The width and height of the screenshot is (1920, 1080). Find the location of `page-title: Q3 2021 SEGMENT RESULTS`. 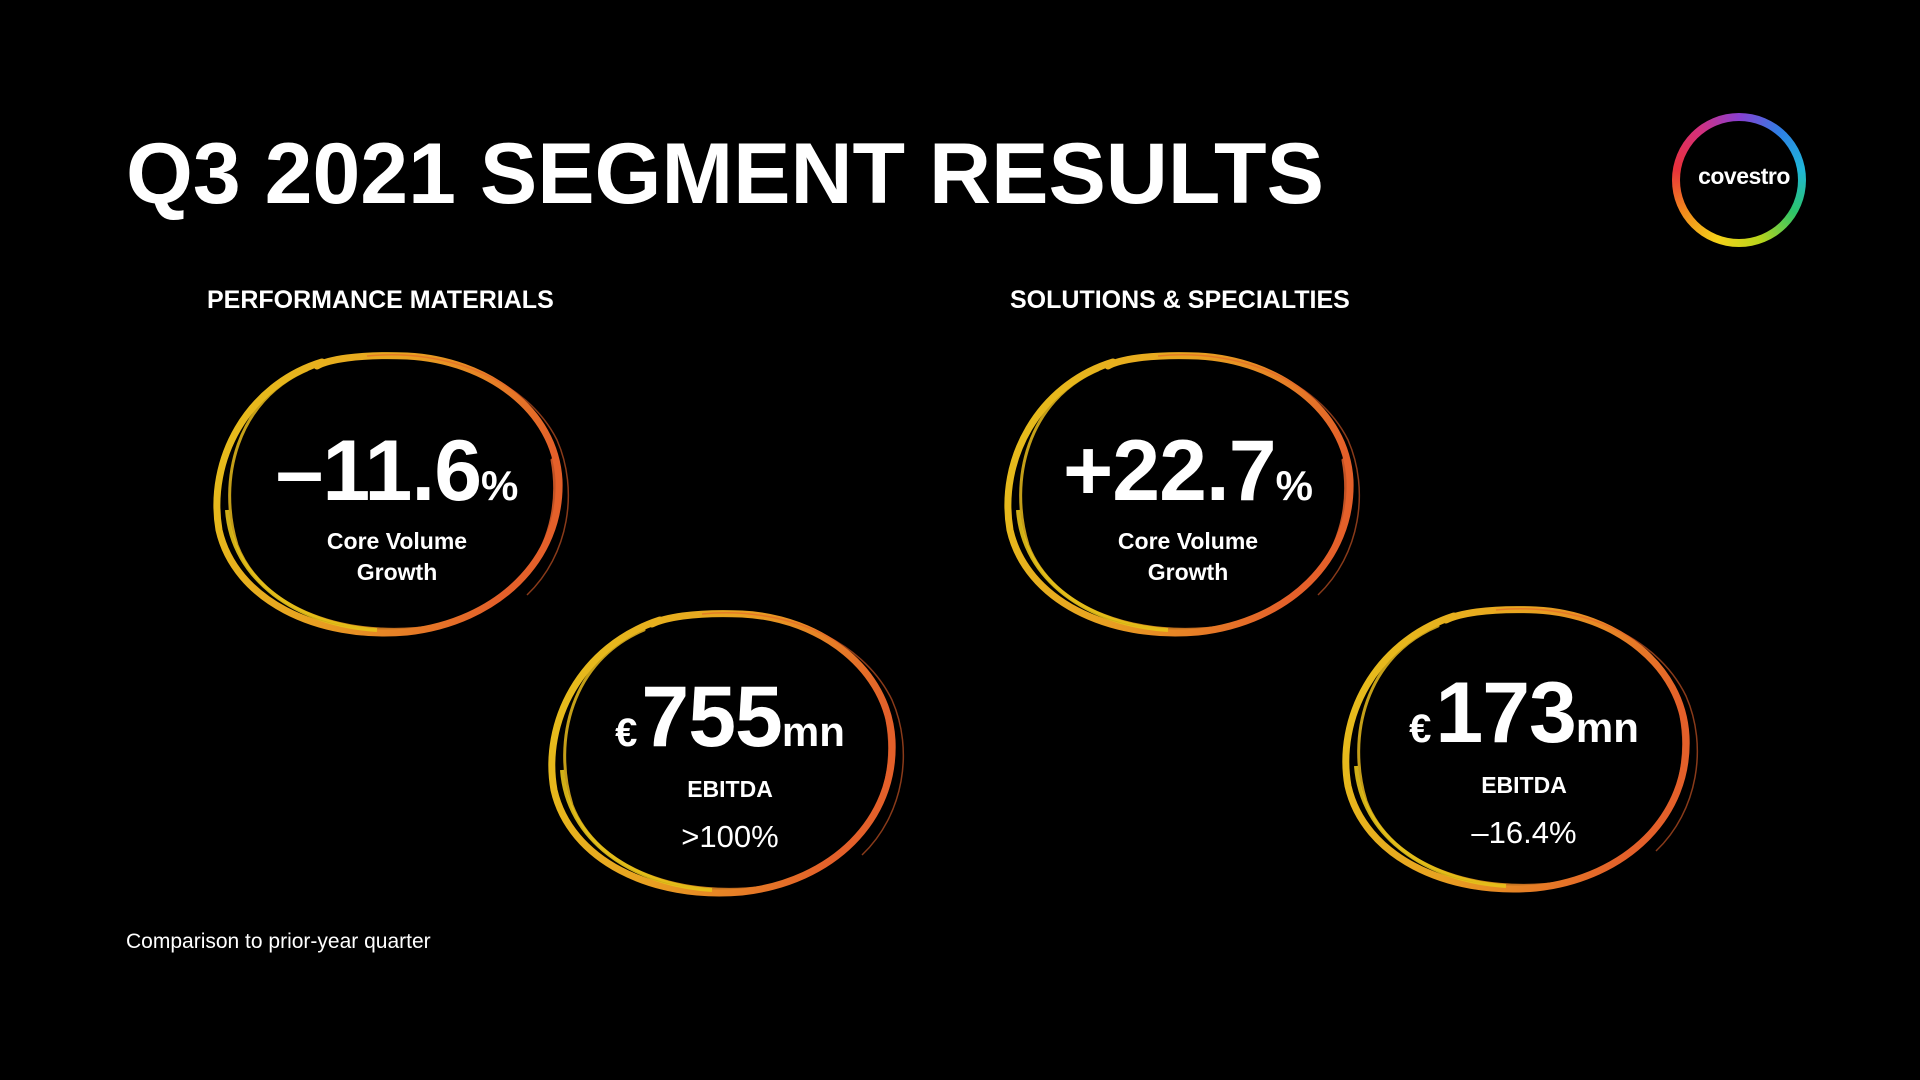

page-title: Q3 2021 SEGMENT RESULTS is located at coordinates (725, 174).